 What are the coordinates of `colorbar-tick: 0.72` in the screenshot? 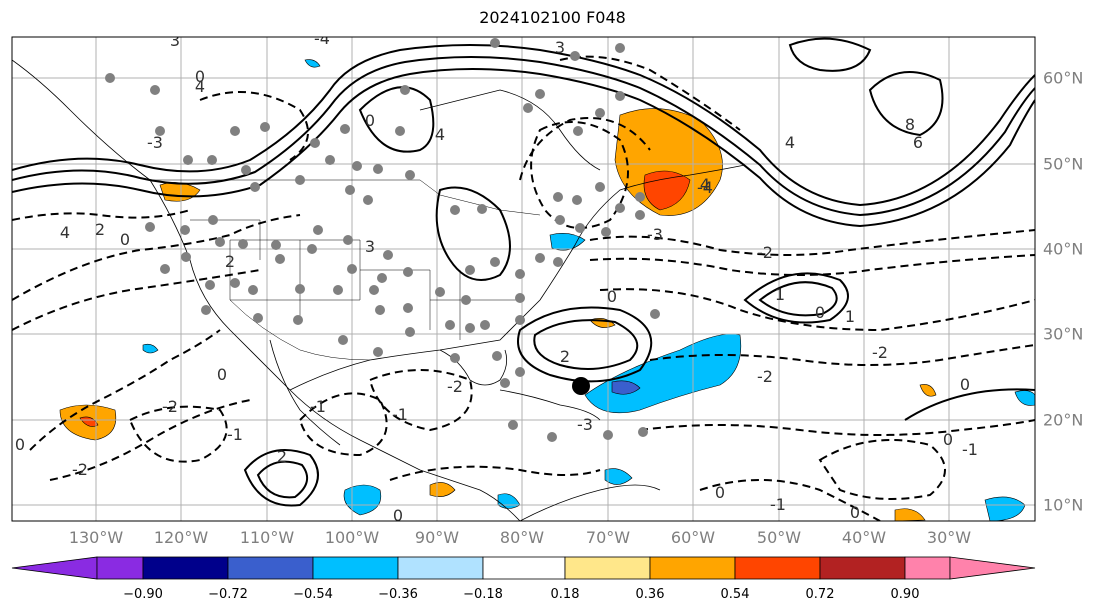 It's located at (820, 594).